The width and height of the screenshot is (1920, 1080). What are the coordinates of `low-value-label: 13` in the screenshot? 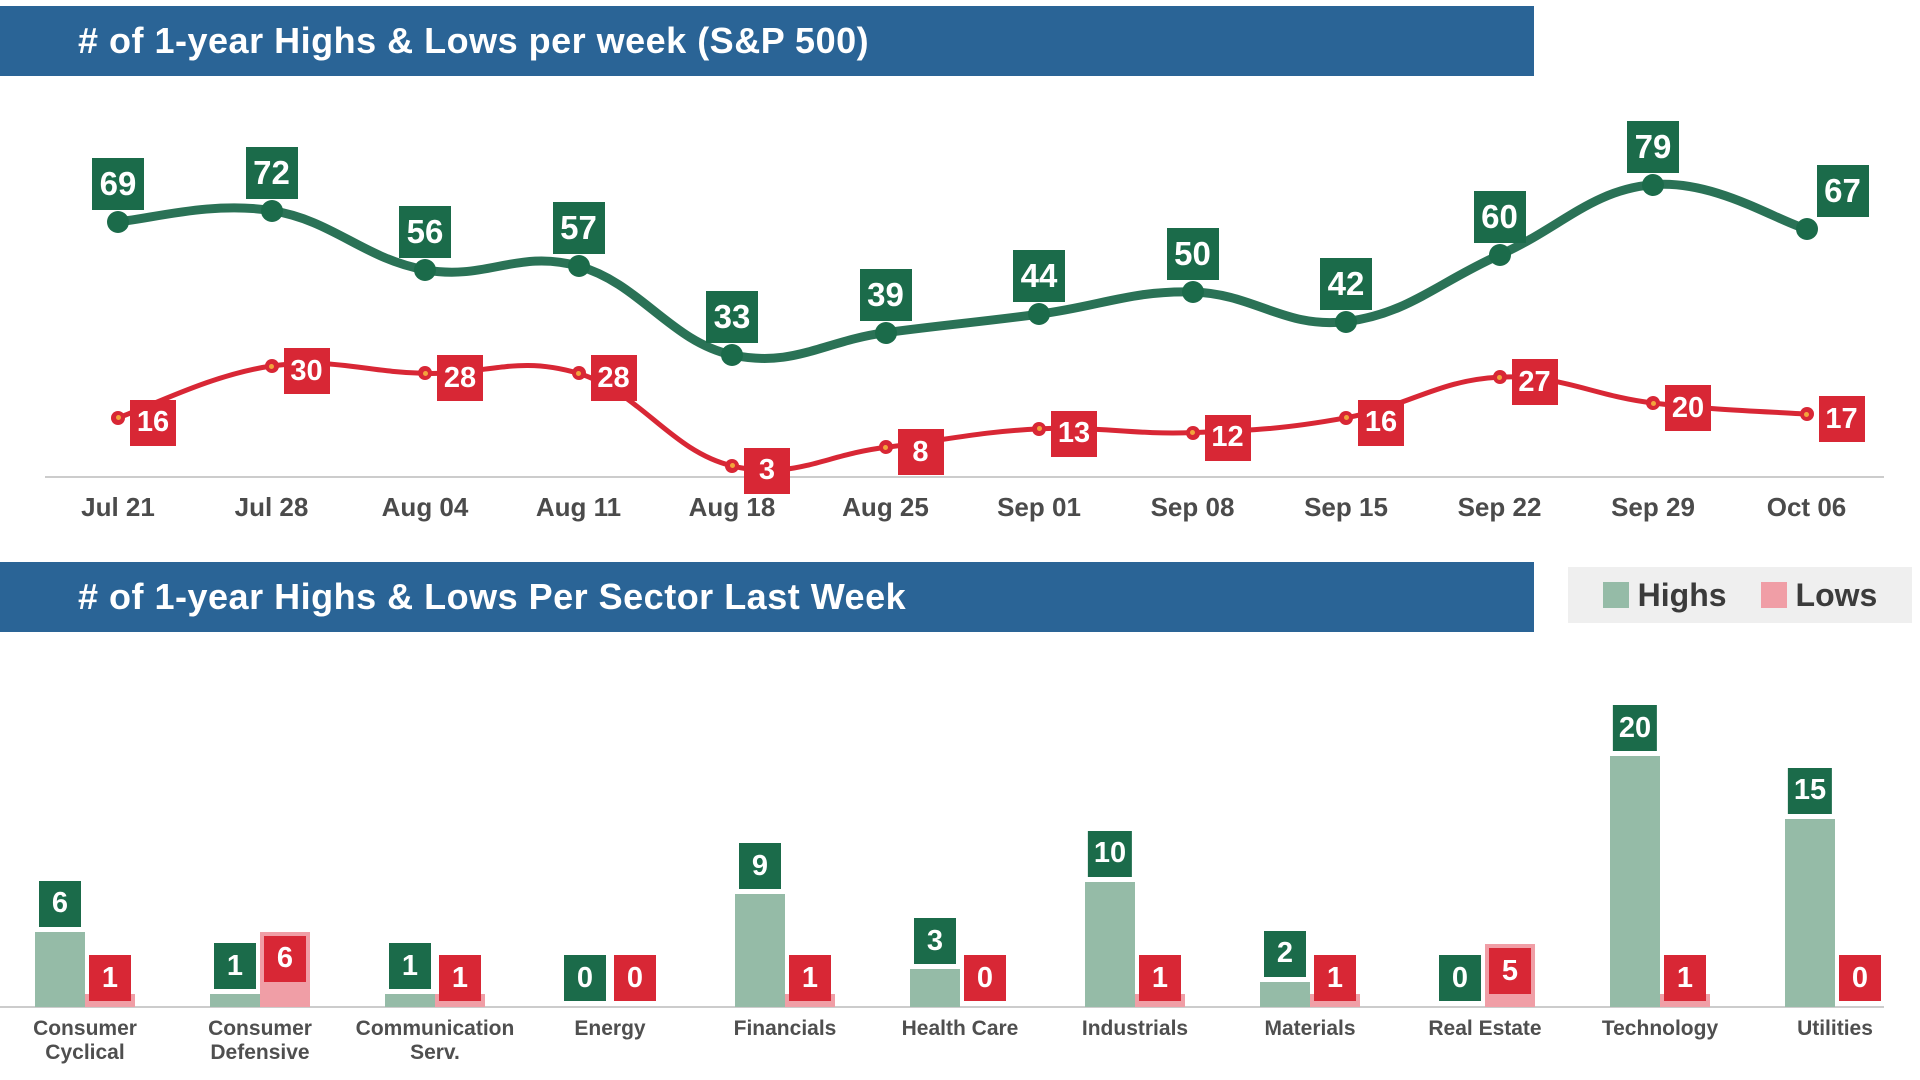 It's located at (1074, 433).